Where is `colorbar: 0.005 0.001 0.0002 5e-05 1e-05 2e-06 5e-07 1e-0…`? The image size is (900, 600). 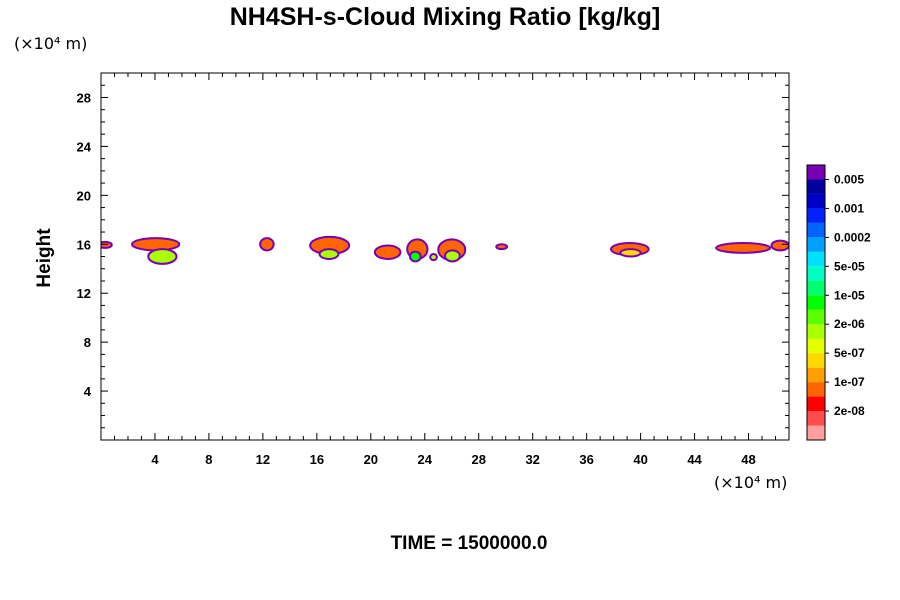 colorbar: 0.005 0.001 0.0002 5e-05 1e-05 2e-06 5e-07 1e-0… is located at coordinates (838, 302).